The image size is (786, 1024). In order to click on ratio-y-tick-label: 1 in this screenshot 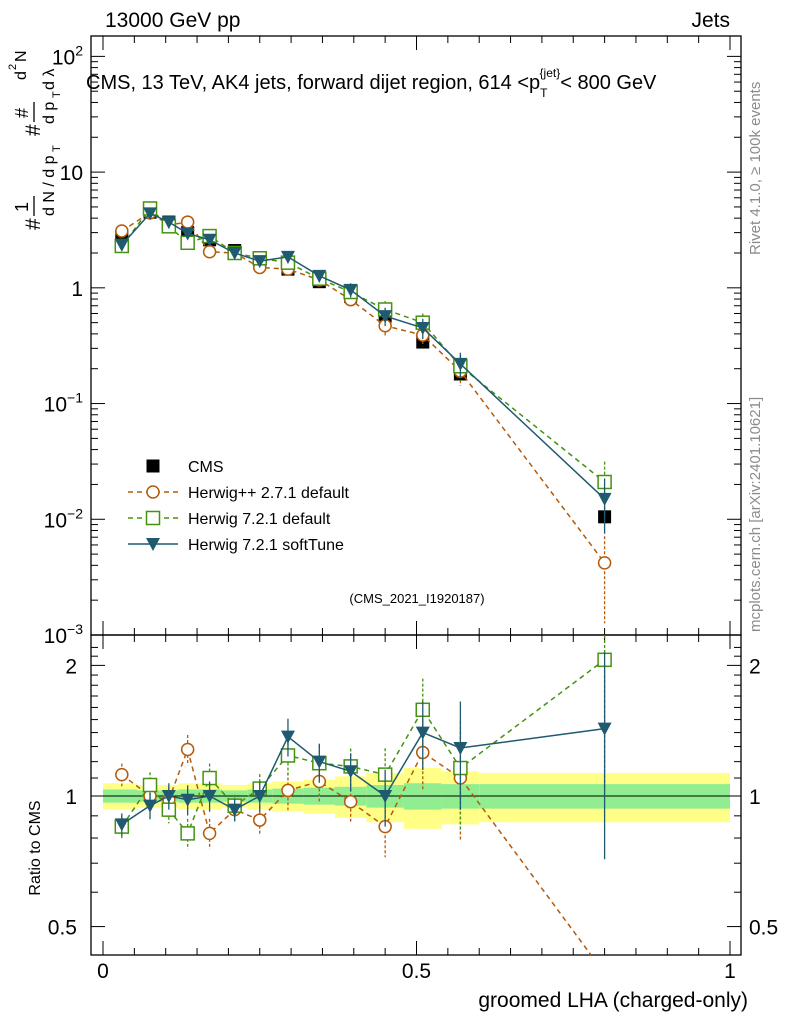, I will do `click(71, 797)`.